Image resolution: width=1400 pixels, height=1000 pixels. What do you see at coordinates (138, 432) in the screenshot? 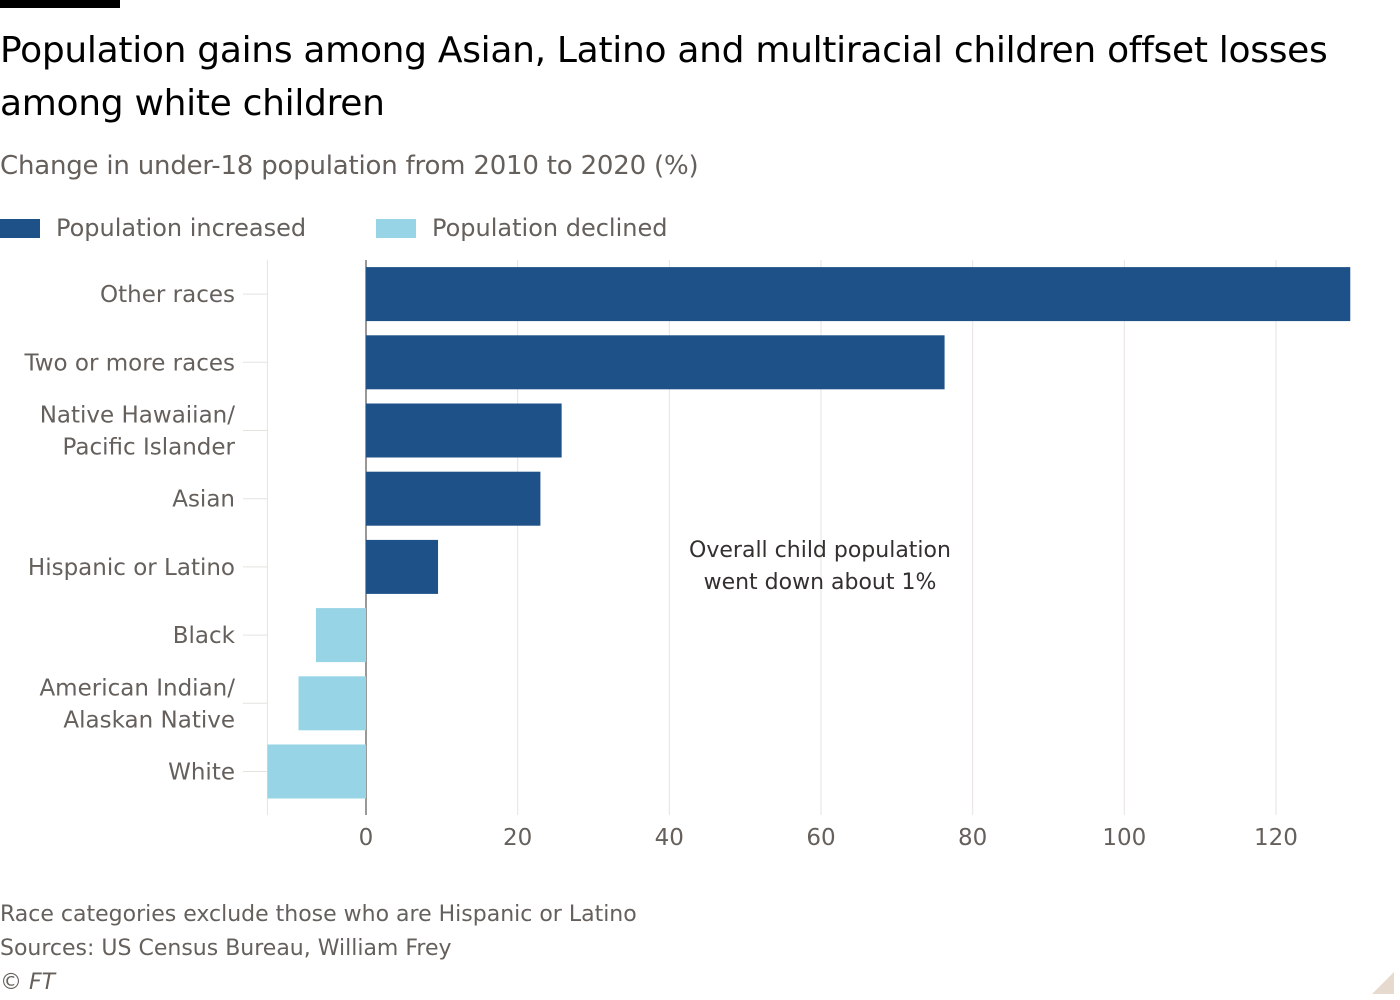
I see `category-label: Native Hawaiian/Pacific Islander` at bounding box center [138, 432].